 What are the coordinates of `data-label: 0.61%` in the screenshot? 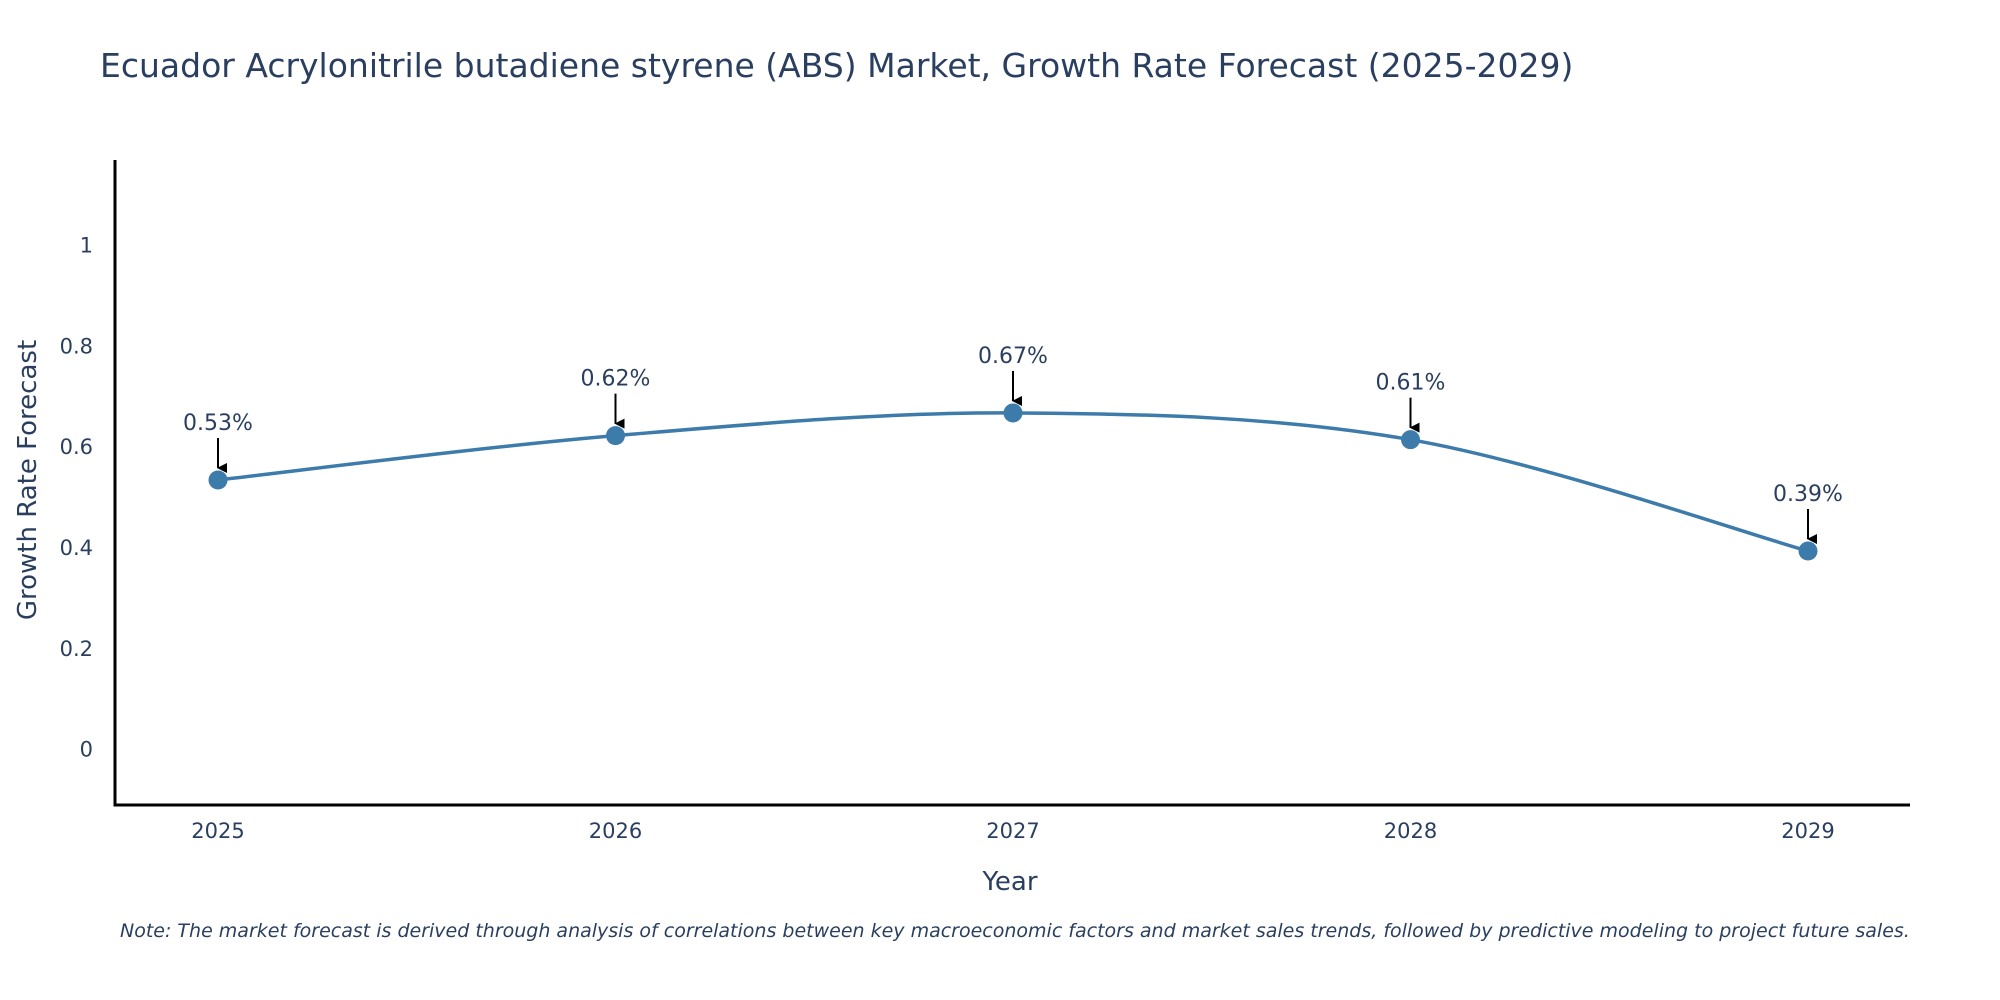 It's located at (1411, 383).